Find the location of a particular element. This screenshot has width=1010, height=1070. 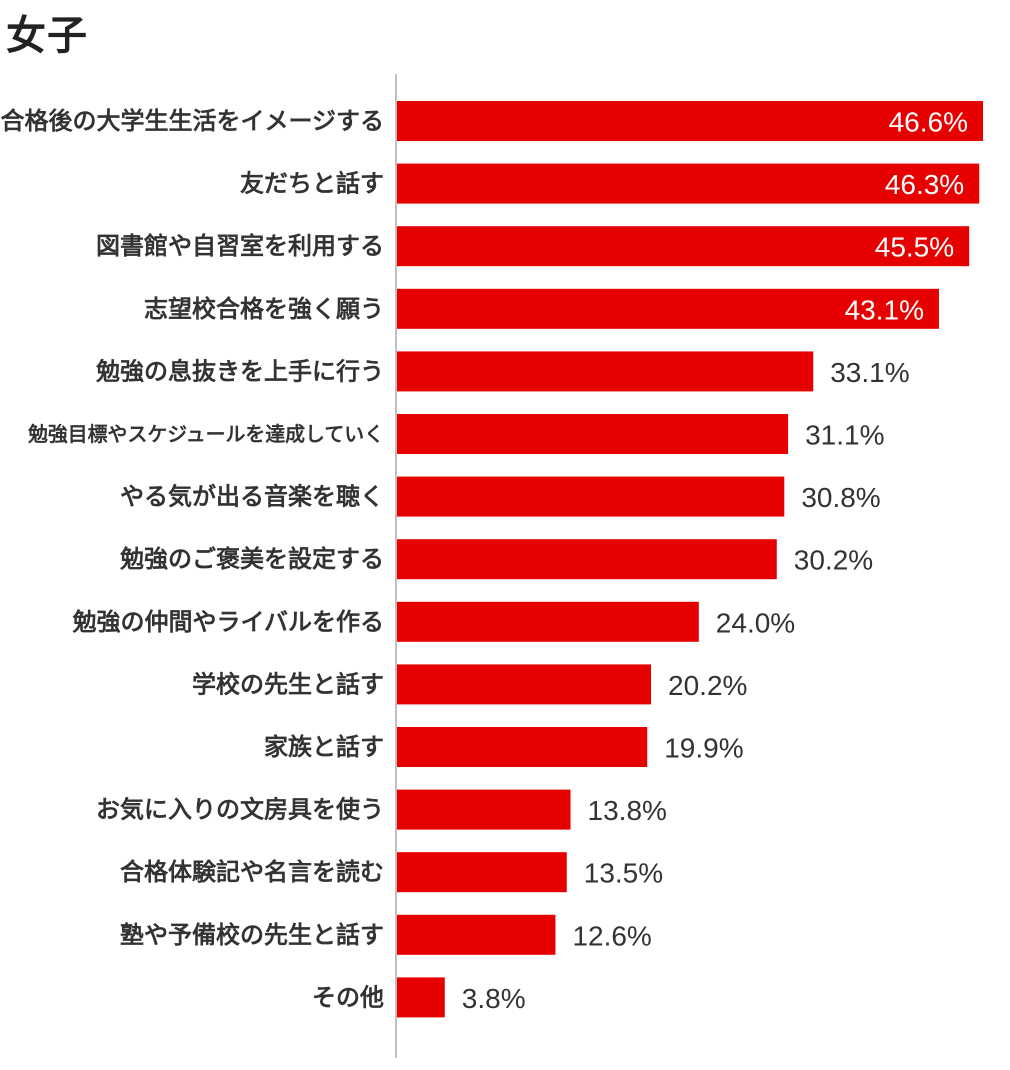

category-label: 勉強の仲間やライバルを作る is located at coordinates (227, 622).